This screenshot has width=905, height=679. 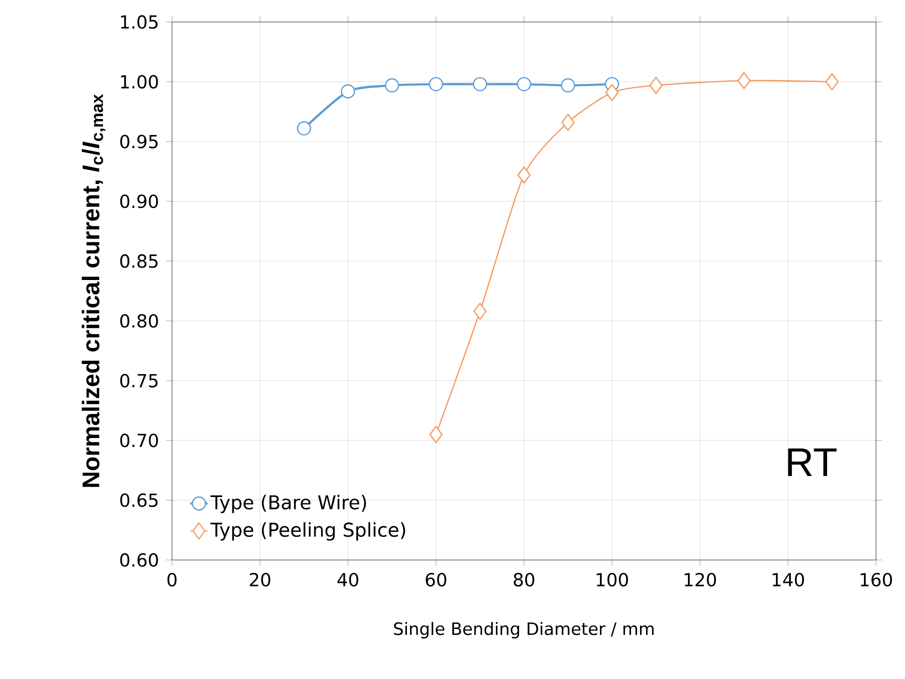 I want to click on legend-label: Type (Peeling Splice), so click(x=308, y=531).